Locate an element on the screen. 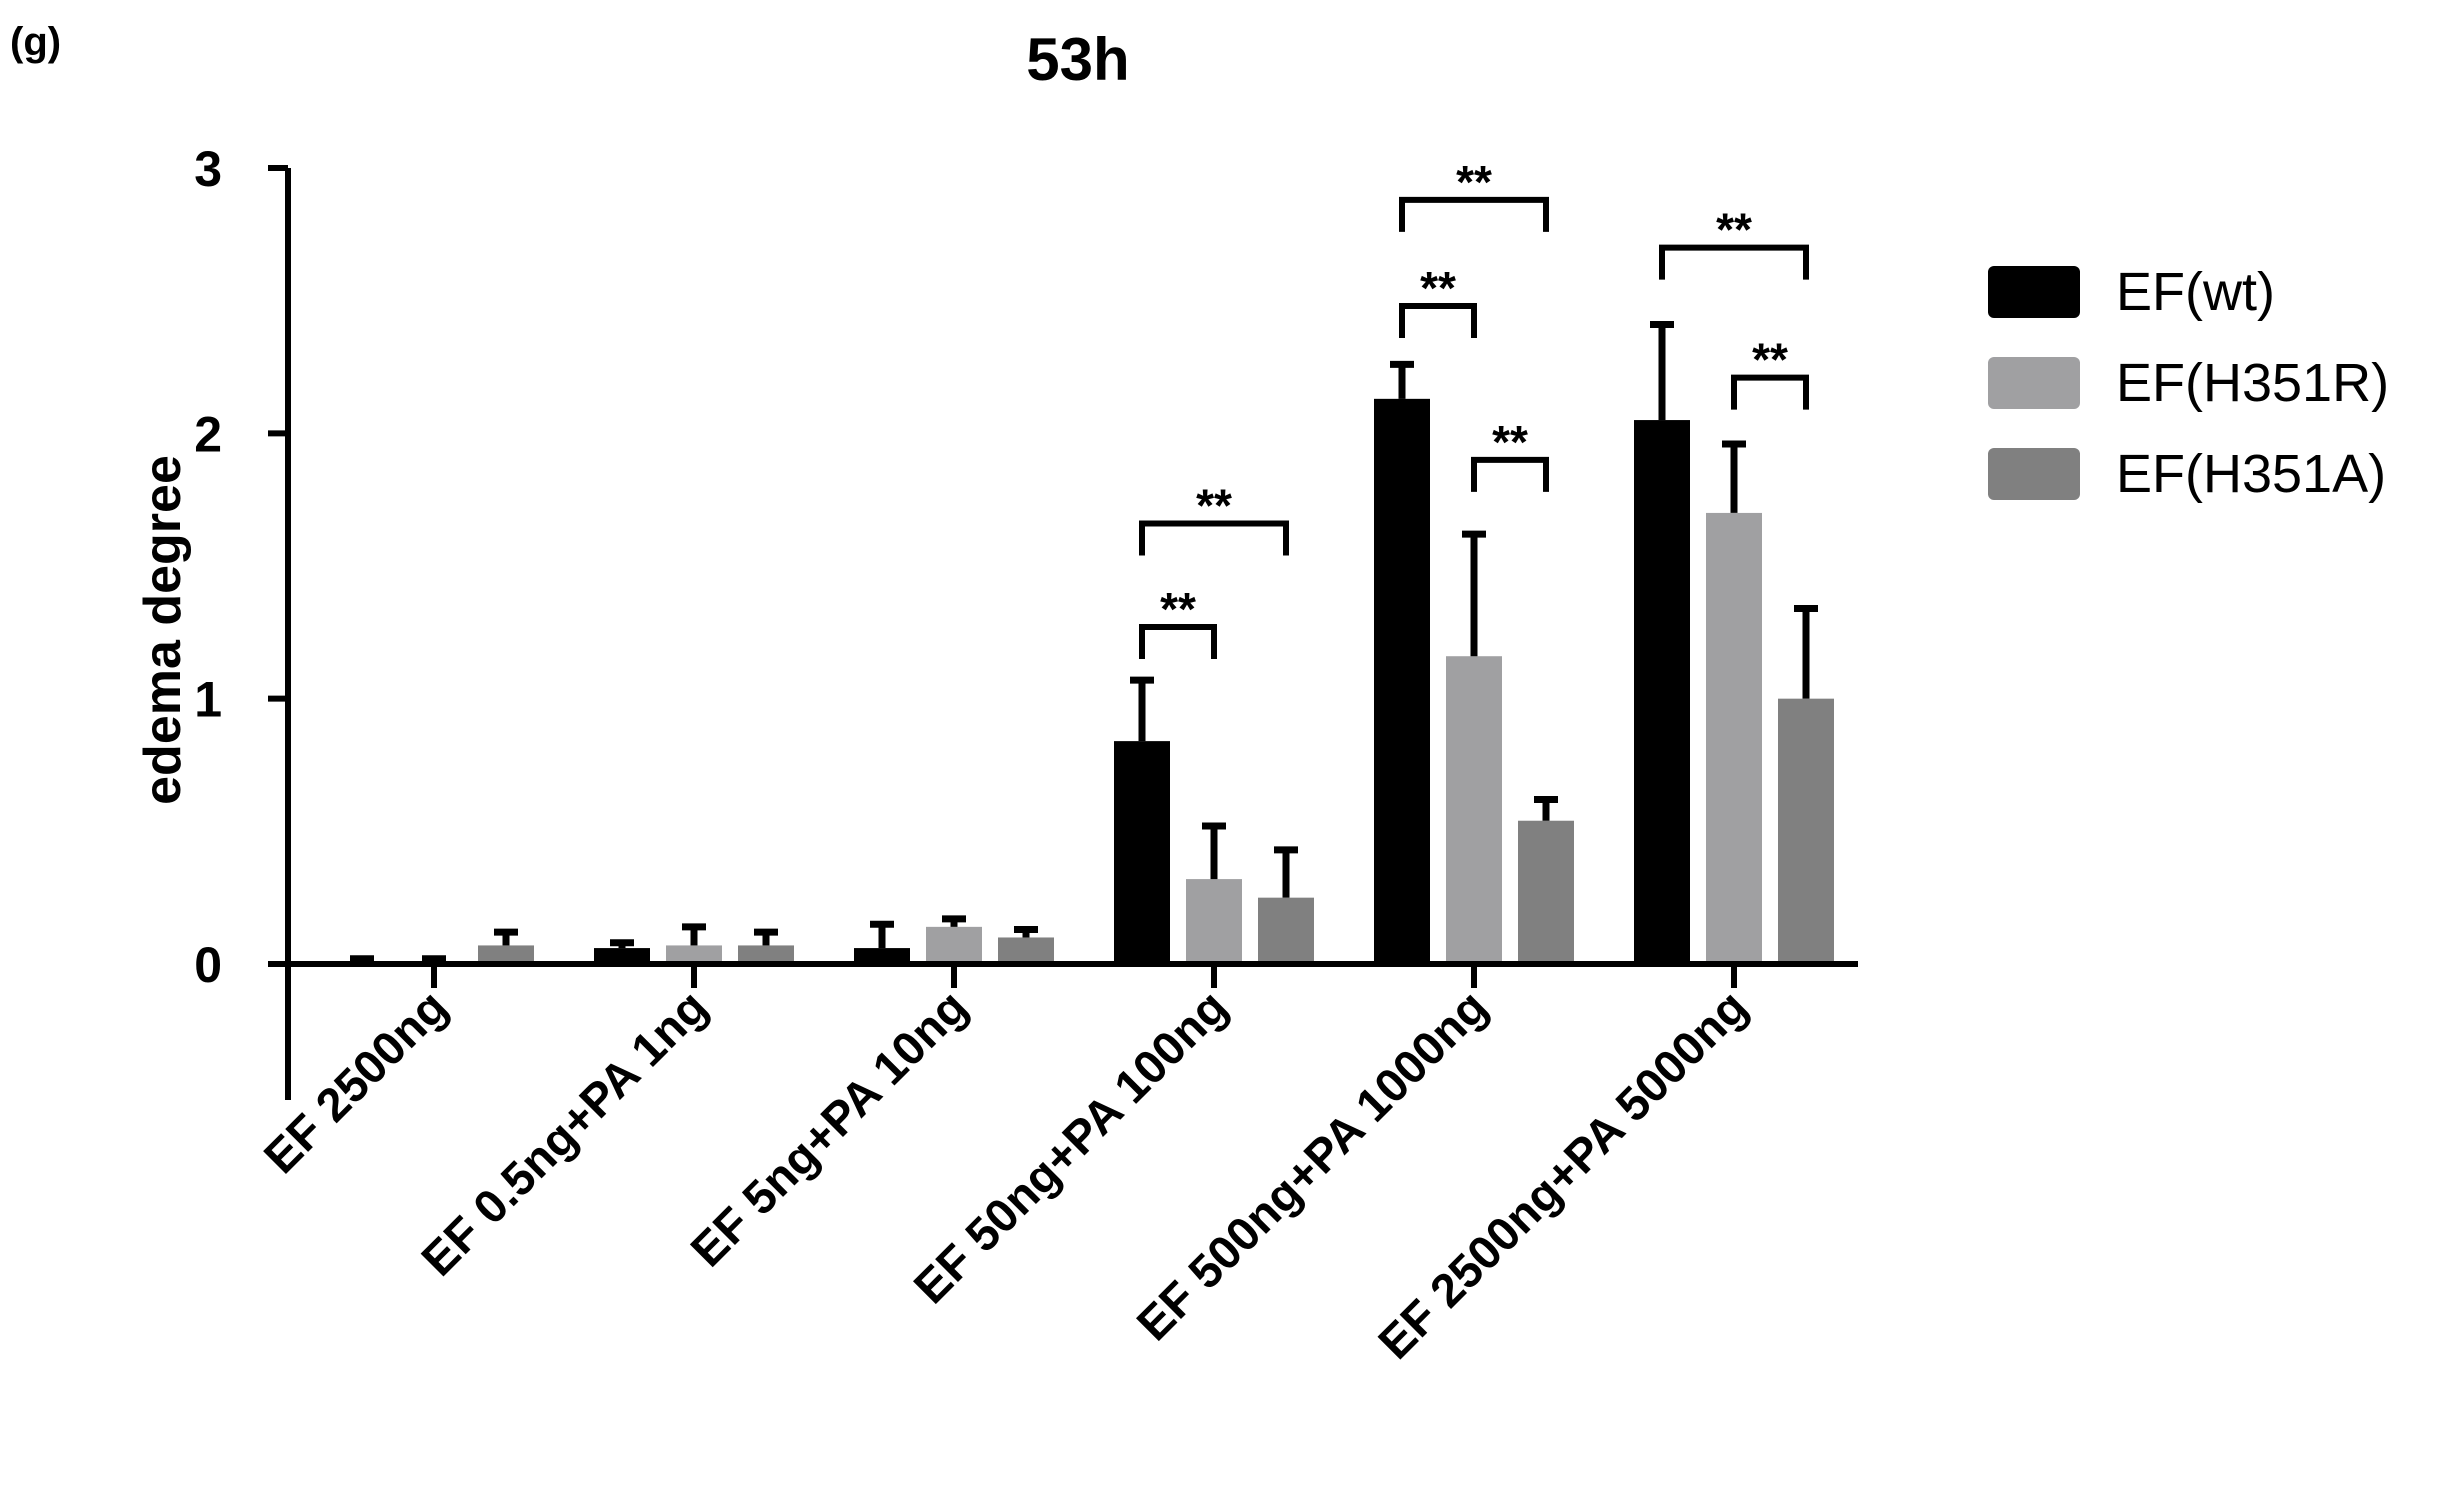 The image size is (2450, 1492). significance-label-4: ** is located at coordinates (1510, 442).